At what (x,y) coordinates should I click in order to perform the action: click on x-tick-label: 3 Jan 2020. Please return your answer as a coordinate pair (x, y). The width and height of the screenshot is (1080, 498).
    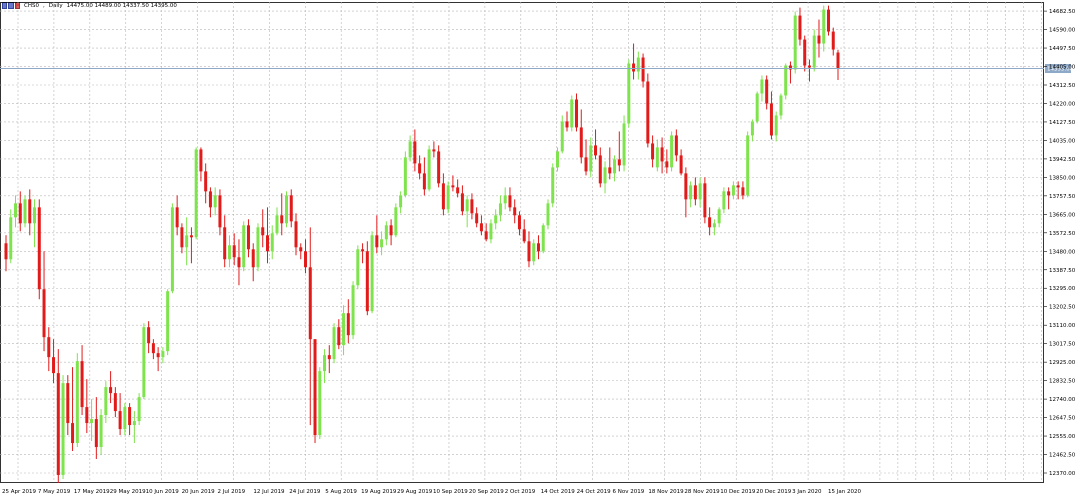
    Looking at the image, I should click on (807, 492).